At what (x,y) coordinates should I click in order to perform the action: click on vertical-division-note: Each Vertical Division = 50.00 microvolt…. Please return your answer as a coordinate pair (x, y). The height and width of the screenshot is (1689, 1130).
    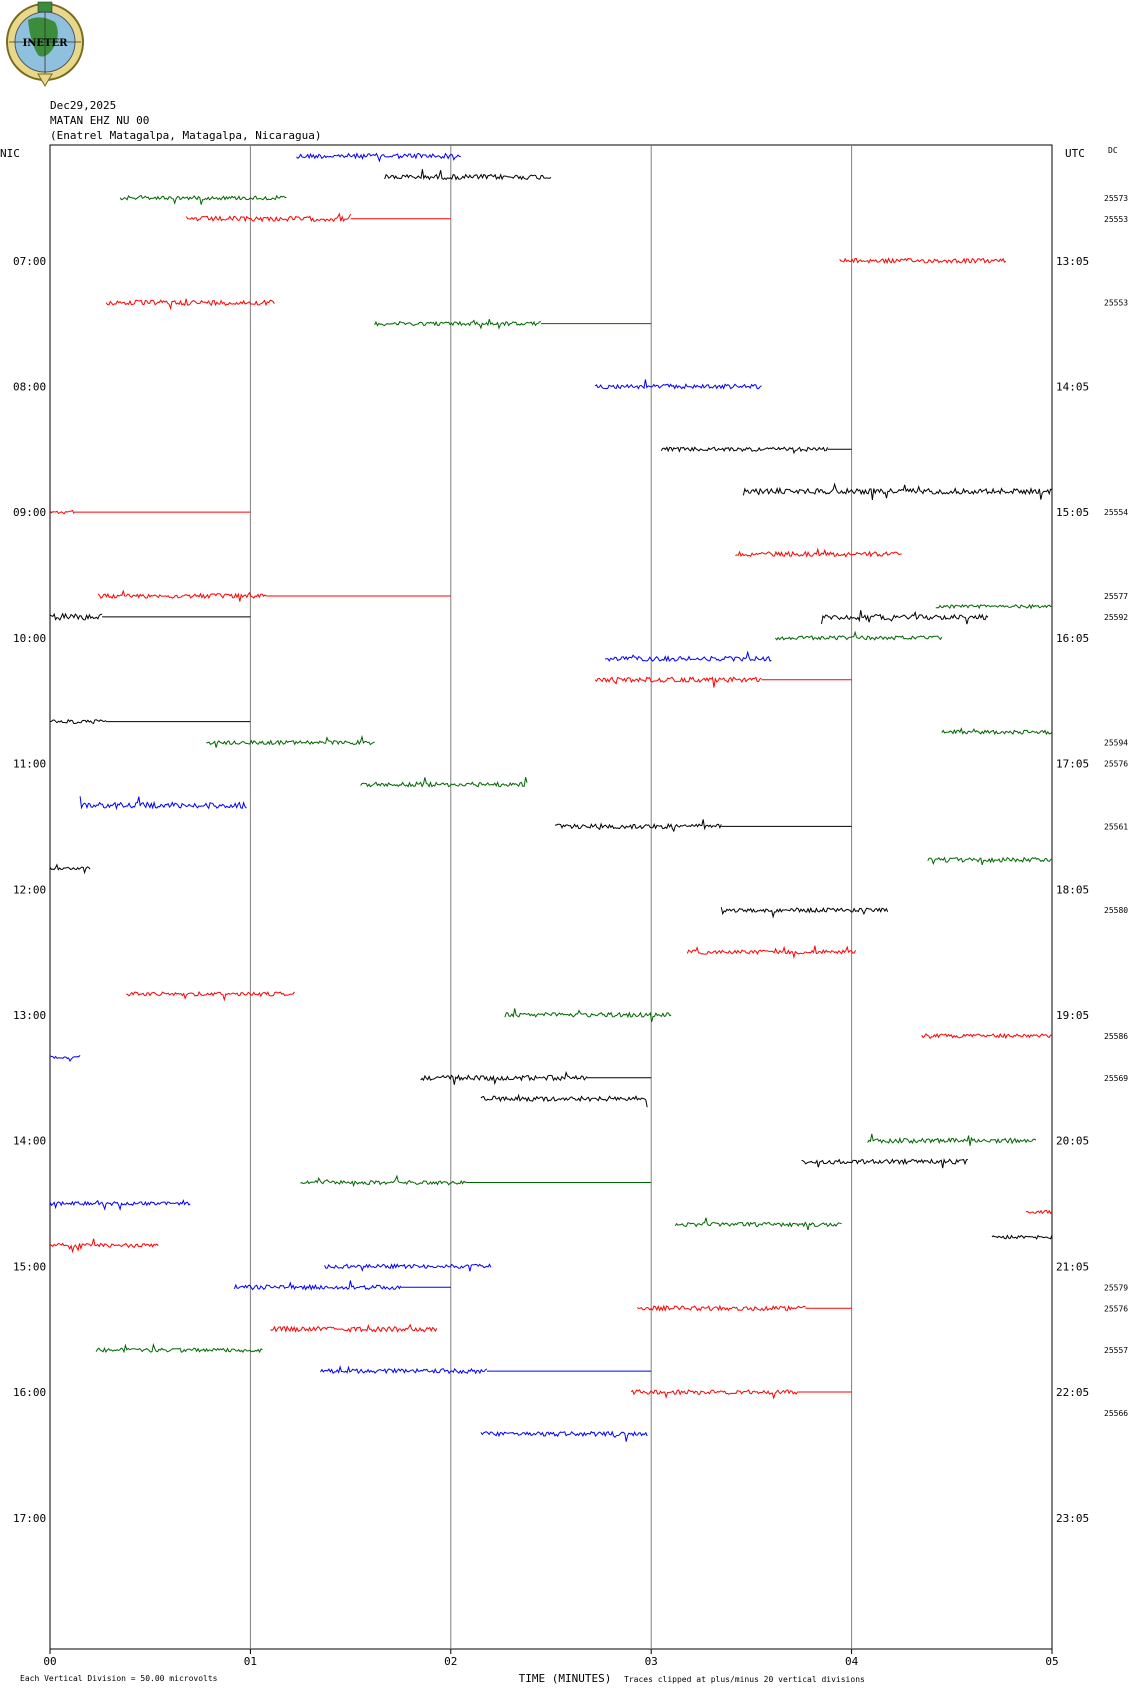
    Looking at the image, I should click on (119, 1678).